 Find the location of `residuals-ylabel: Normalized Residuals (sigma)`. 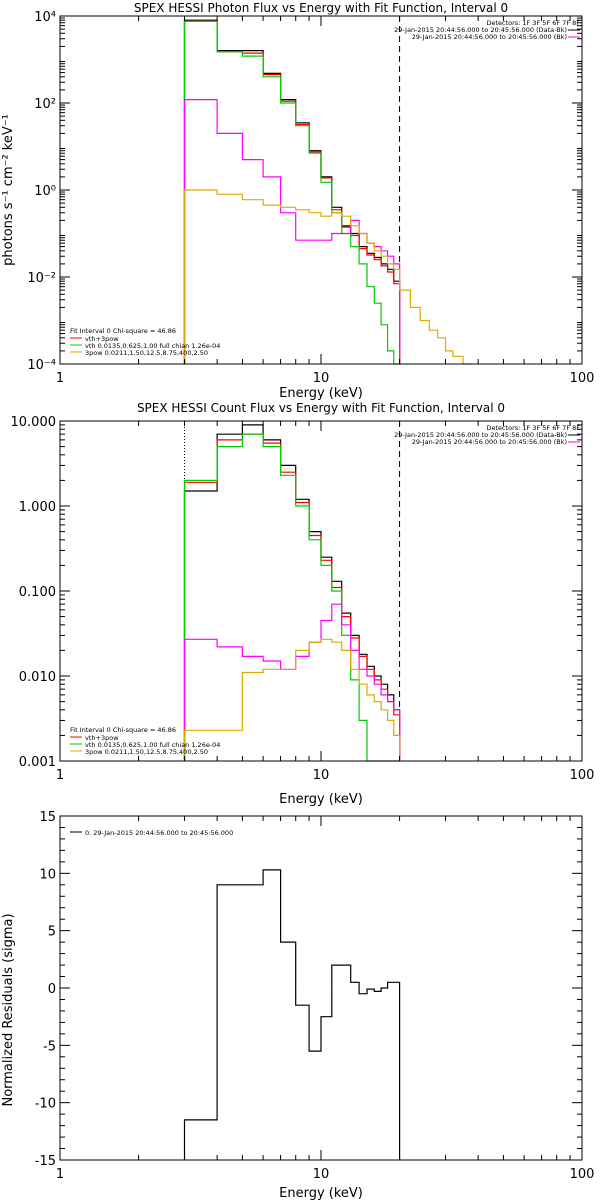

residuals-ylabel: Normalized Residuals (sigma) is located at coordinates (8, 1009).